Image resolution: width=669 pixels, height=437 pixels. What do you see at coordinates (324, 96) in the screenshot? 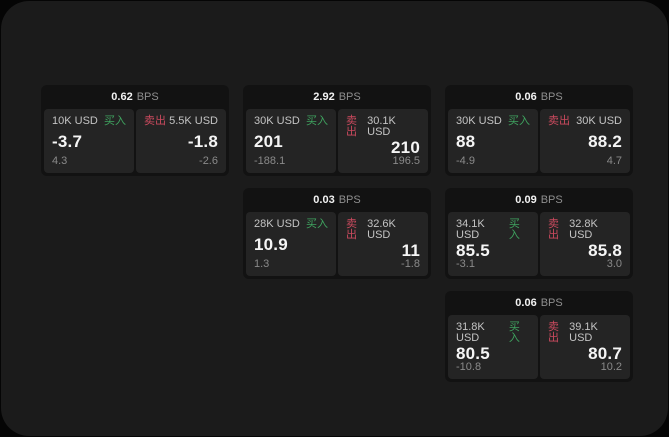
I see `spread-value: 2.92` at bounding box center [324, 96].